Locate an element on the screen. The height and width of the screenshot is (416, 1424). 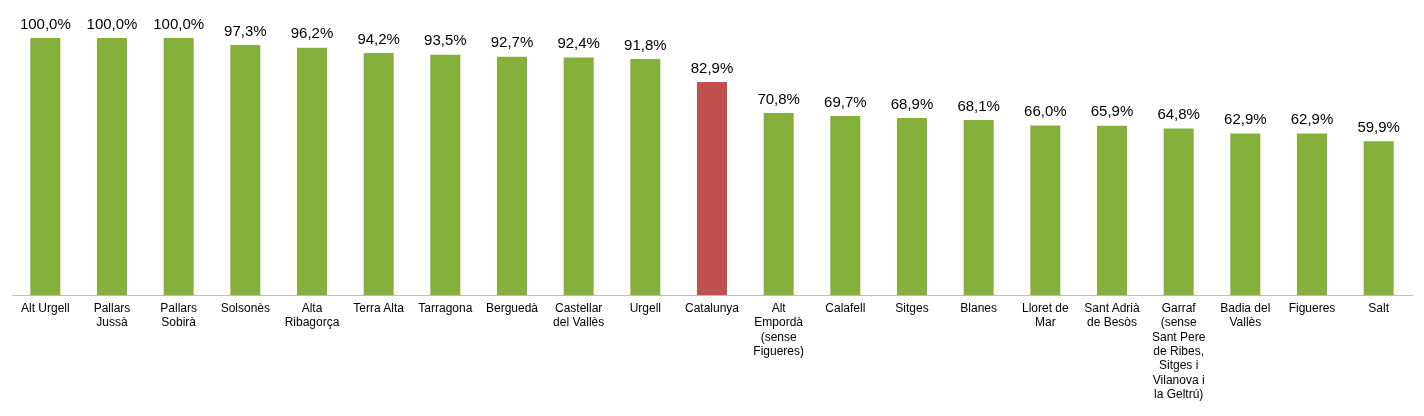
data-label: 69,7% is located at coordinates (845, 101).